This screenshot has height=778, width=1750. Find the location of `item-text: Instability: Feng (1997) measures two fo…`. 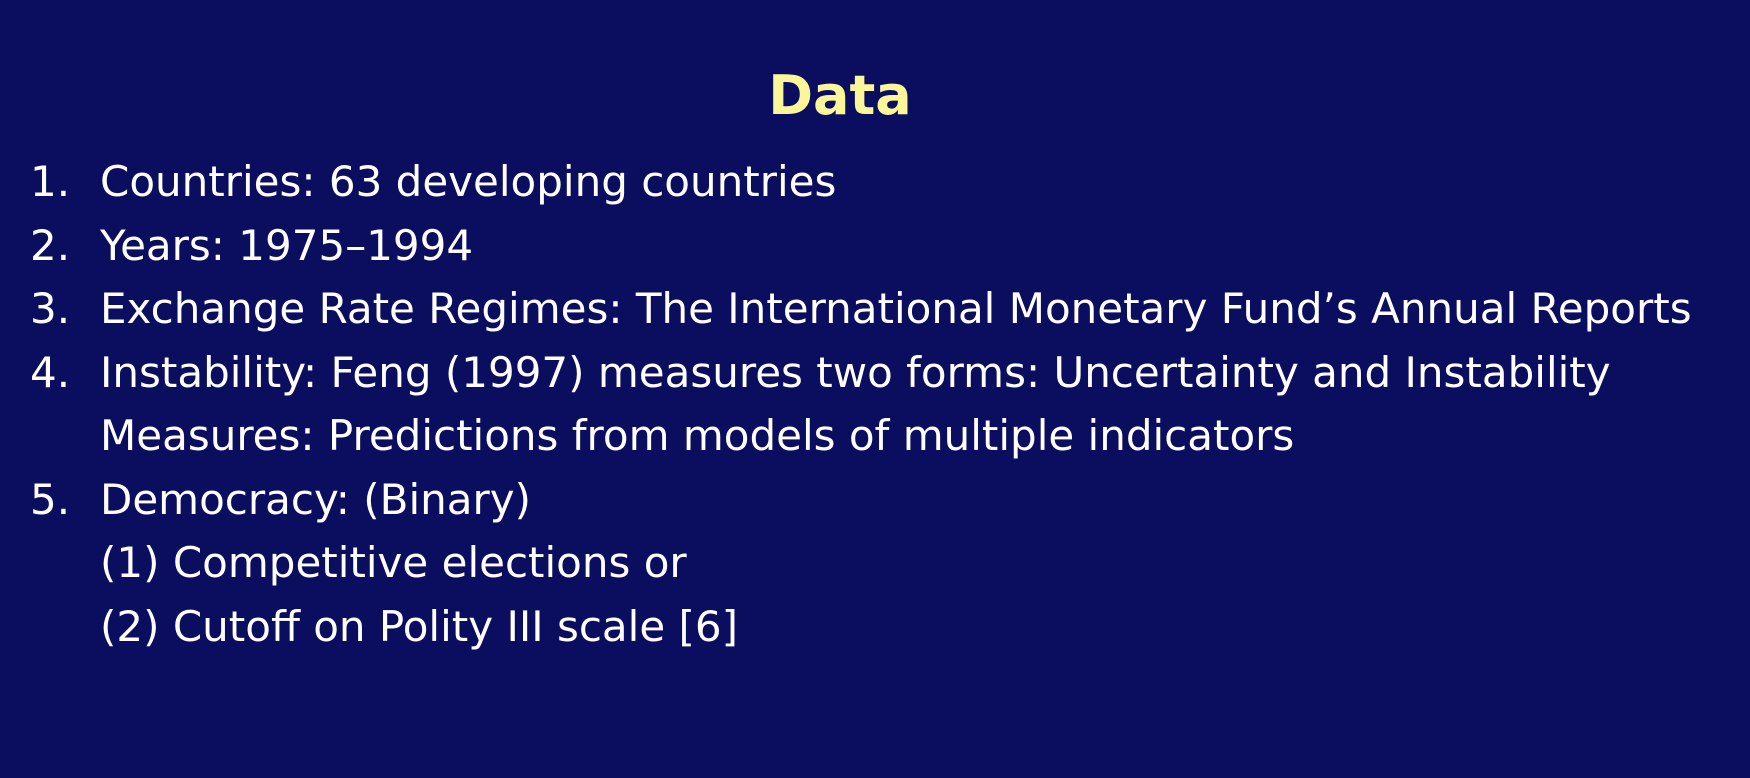

item-text: Instability: Feng (1997) measures two fo… is located at coordinates (855, 372).